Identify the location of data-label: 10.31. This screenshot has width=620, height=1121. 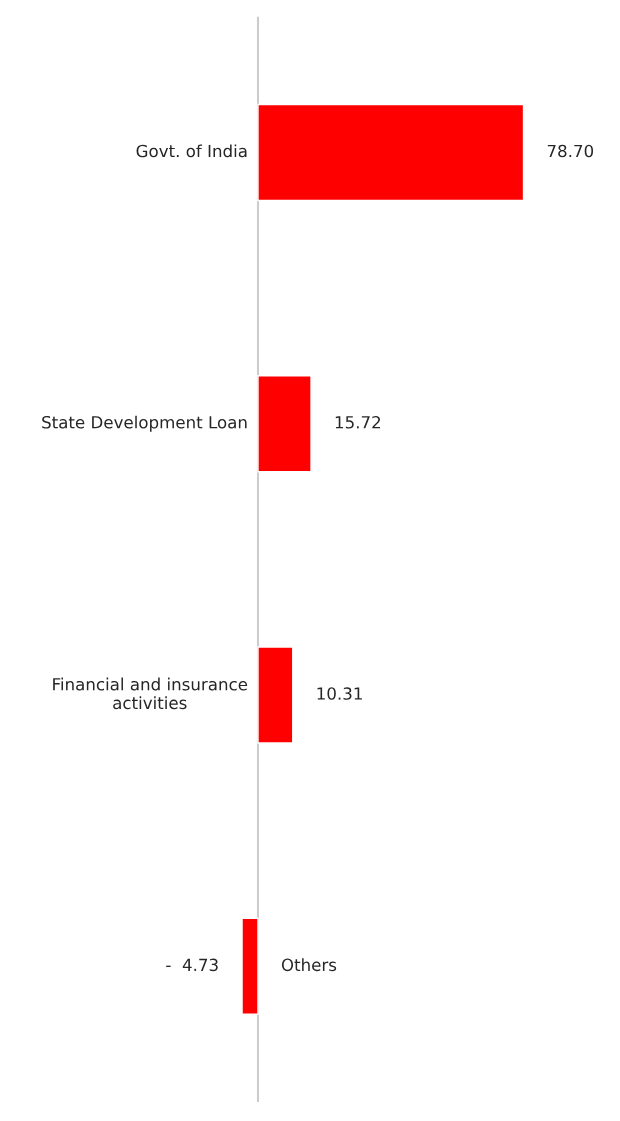
(339, 693).